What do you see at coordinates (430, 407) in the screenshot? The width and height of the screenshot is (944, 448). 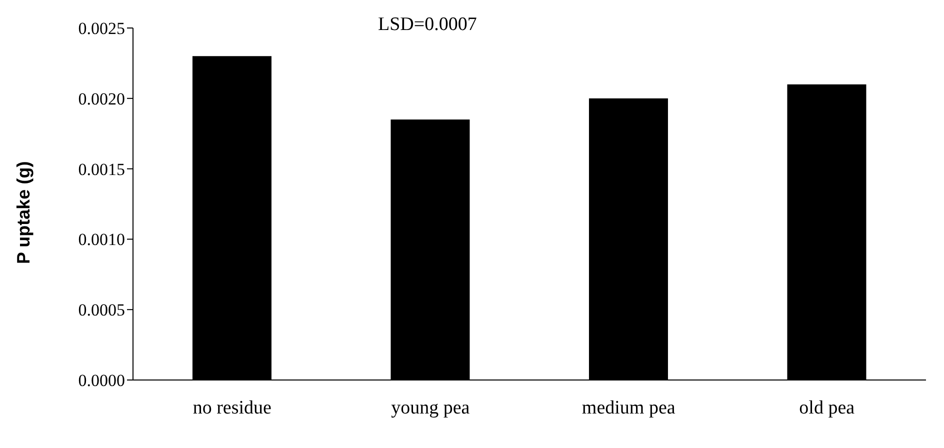 I see `x-tick-label: young pea` at bounding box center [430, 407].